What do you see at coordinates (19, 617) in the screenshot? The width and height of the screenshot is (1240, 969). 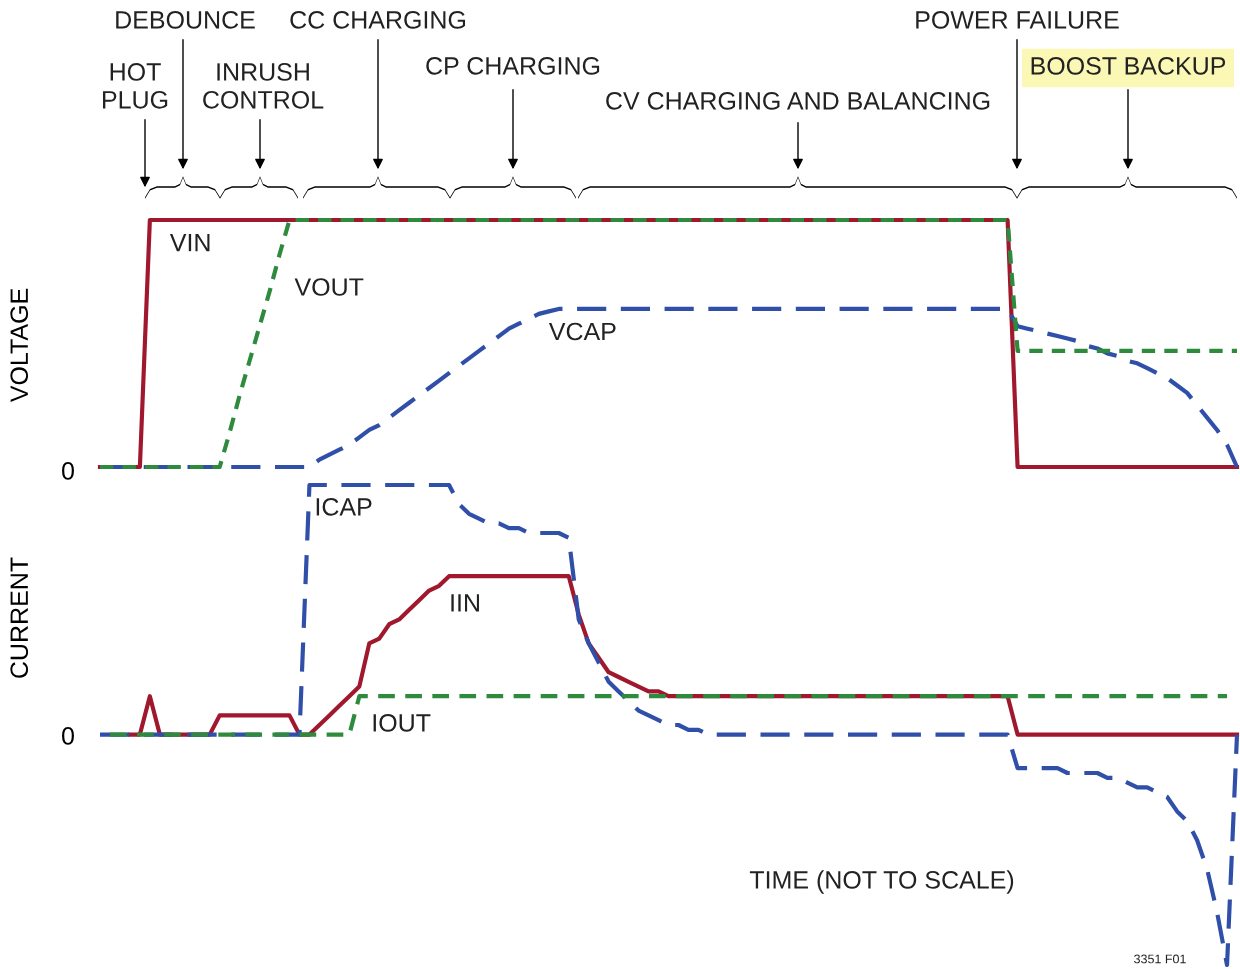 I see `y-axis-title: CURRENT` at bounding box center [19, 617].